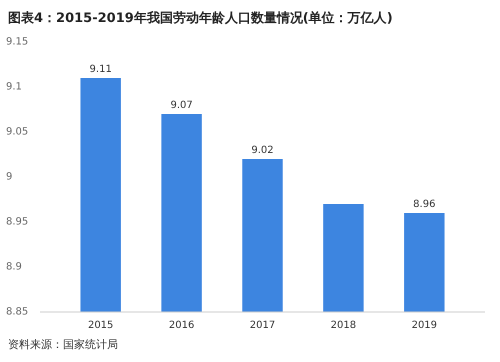 This screenshot has height=362, width=500. What do you see at coordinates (263, 325) in the screenshot?
I see `x-tick-label: 2017` at bounding box center [263, 325].